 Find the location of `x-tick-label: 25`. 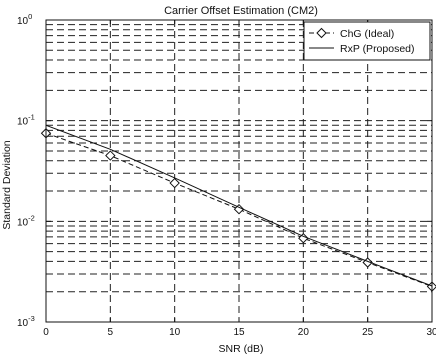

x-tick-label: 25 is located at coordinates (368, 332).